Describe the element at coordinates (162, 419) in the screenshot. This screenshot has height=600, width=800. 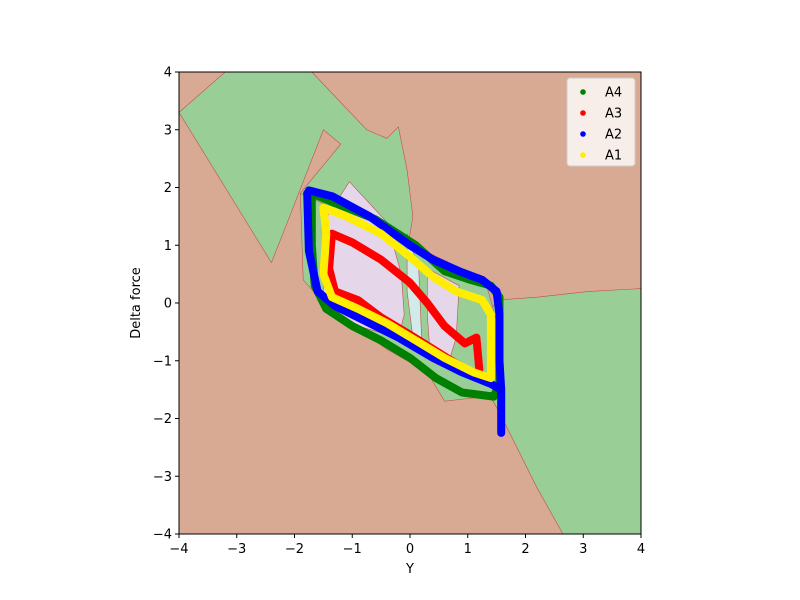
I see `y-tick-label: −2` at that location.